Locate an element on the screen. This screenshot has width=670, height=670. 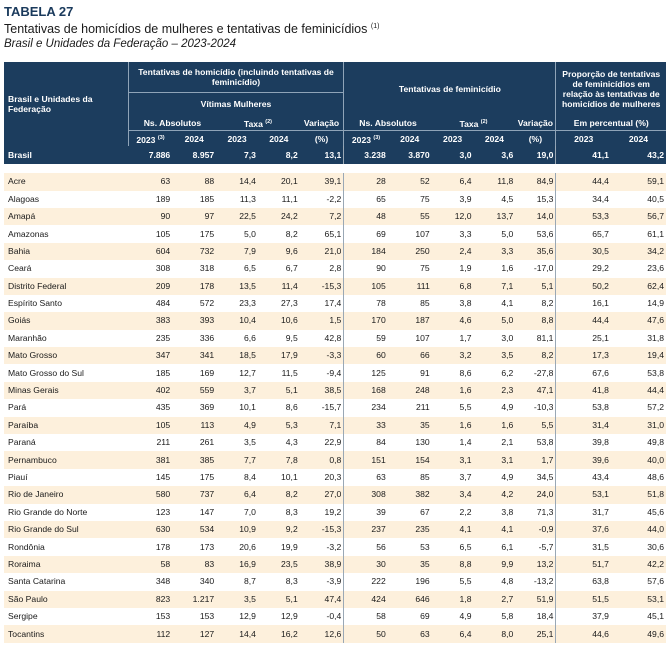
table-cell: 3,7 is located at coordinates (237, 390).